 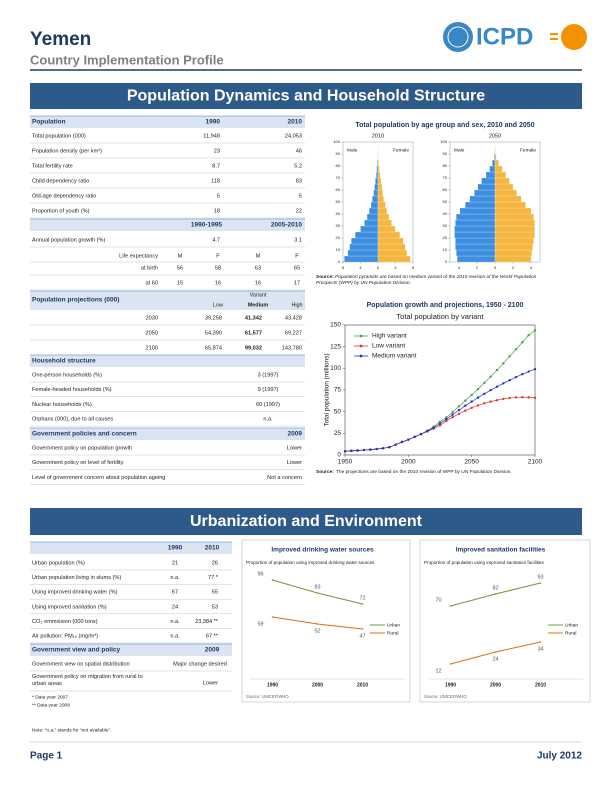 I want to click on y-tick-label: 150, so click(x=335, y=325).